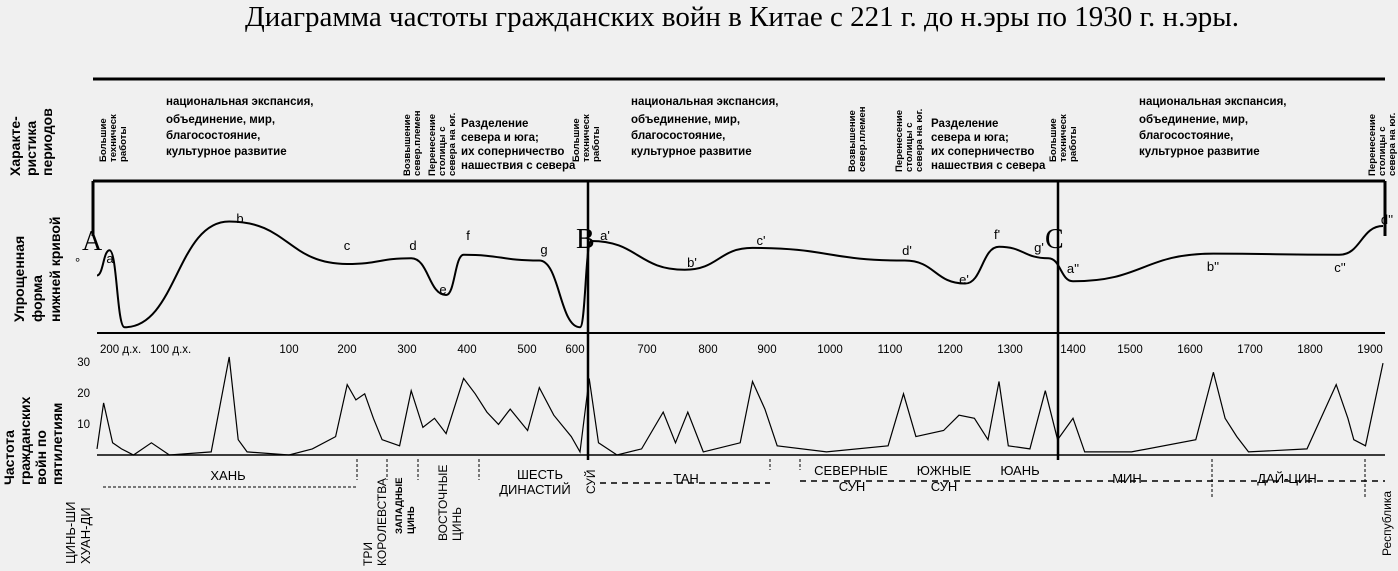  What do you see at coordinates (466, 350) in the screenshot?
I see `x-tick-label: 400` at bounding box center [466, 350].